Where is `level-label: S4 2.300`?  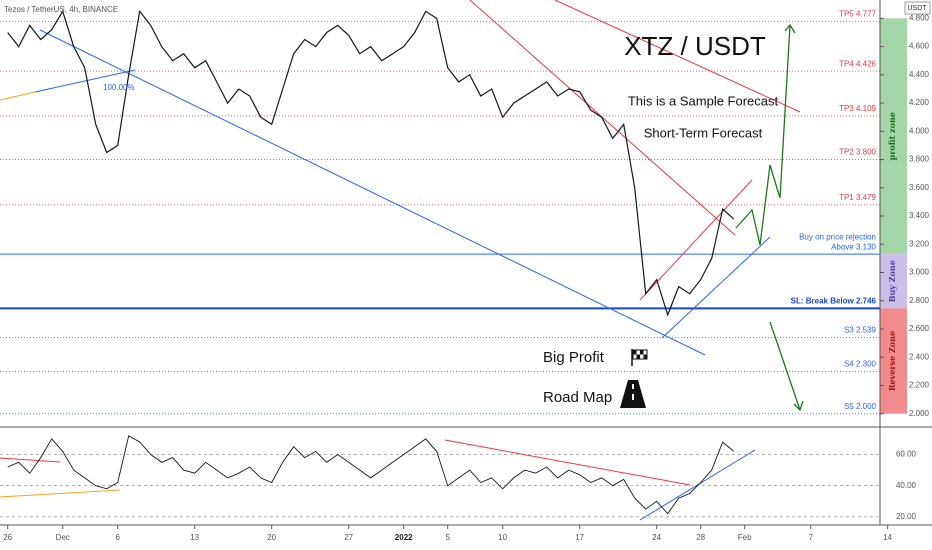 level-label: S4 2.300 is located at coordinates (860, 363).